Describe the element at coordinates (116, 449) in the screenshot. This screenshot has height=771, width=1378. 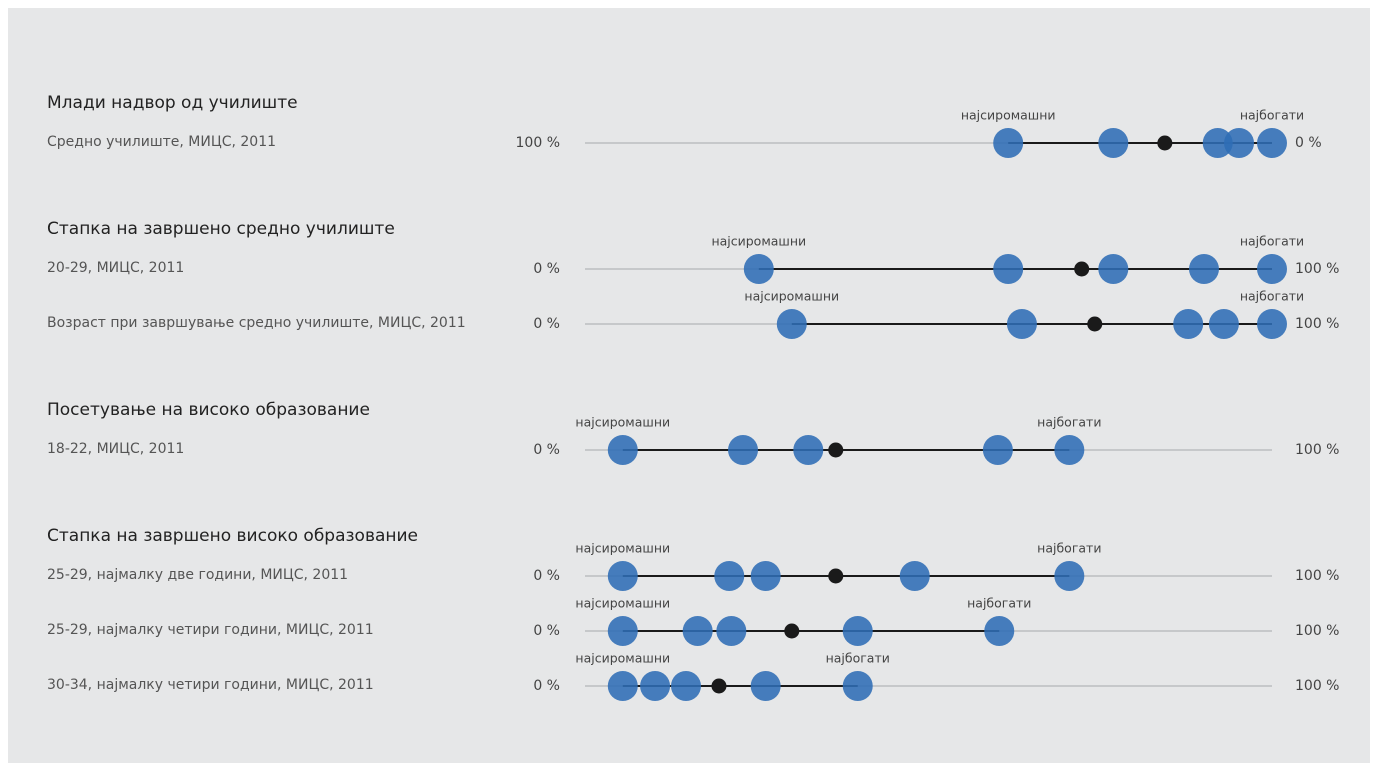
I see `row-label: 18-22, МИЦС, 2011` at that location.